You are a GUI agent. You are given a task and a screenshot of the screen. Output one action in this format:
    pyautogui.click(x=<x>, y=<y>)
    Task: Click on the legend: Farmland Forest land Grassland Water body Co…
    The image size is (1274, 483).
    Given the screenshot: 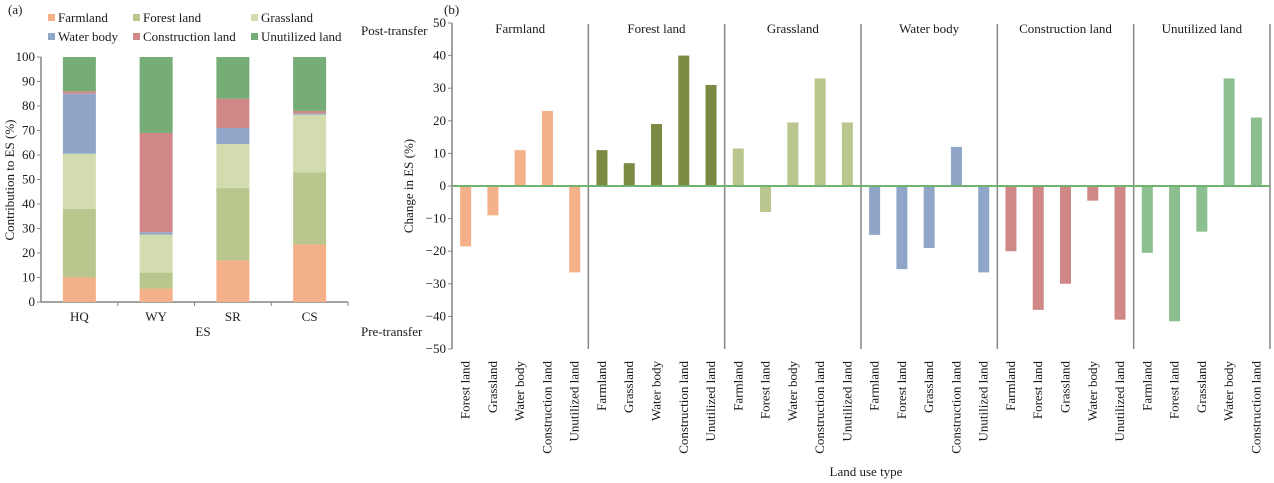 What is the action you would take?
    pyautogui.click(x=195, y=27)
    